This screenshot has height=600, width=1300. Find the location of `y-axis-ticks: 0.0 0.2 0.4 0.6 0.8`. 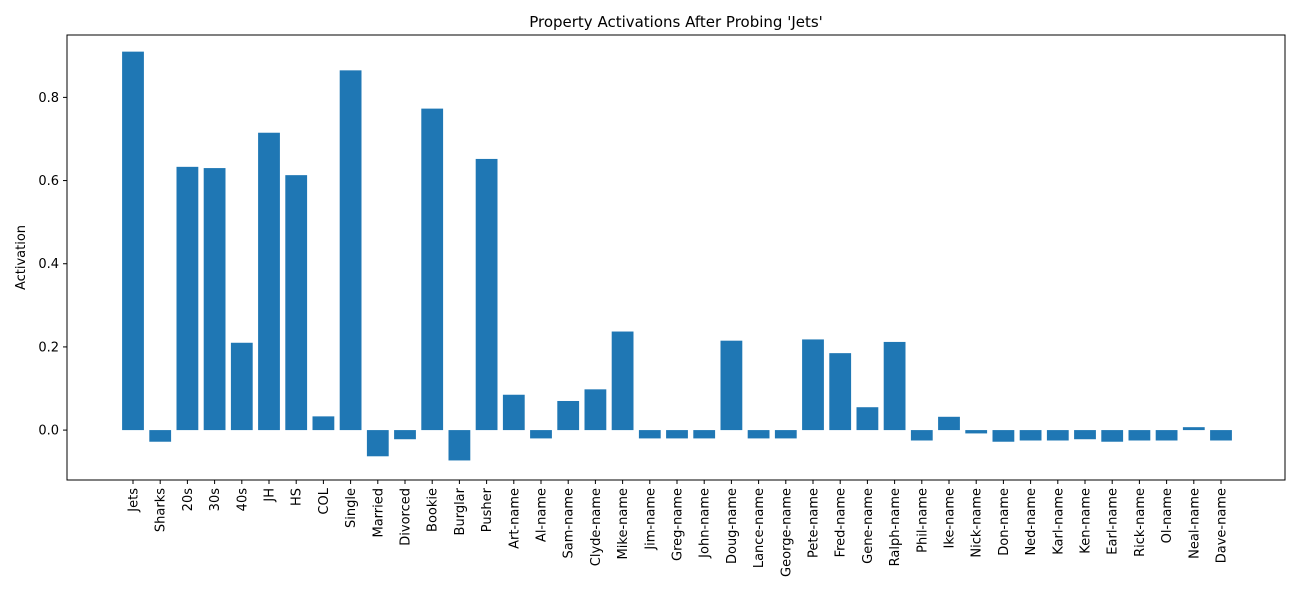

y-axis-ticks: 0.0 0.2 0.4 0.6 0.8 is located at coordinates (52, 265).